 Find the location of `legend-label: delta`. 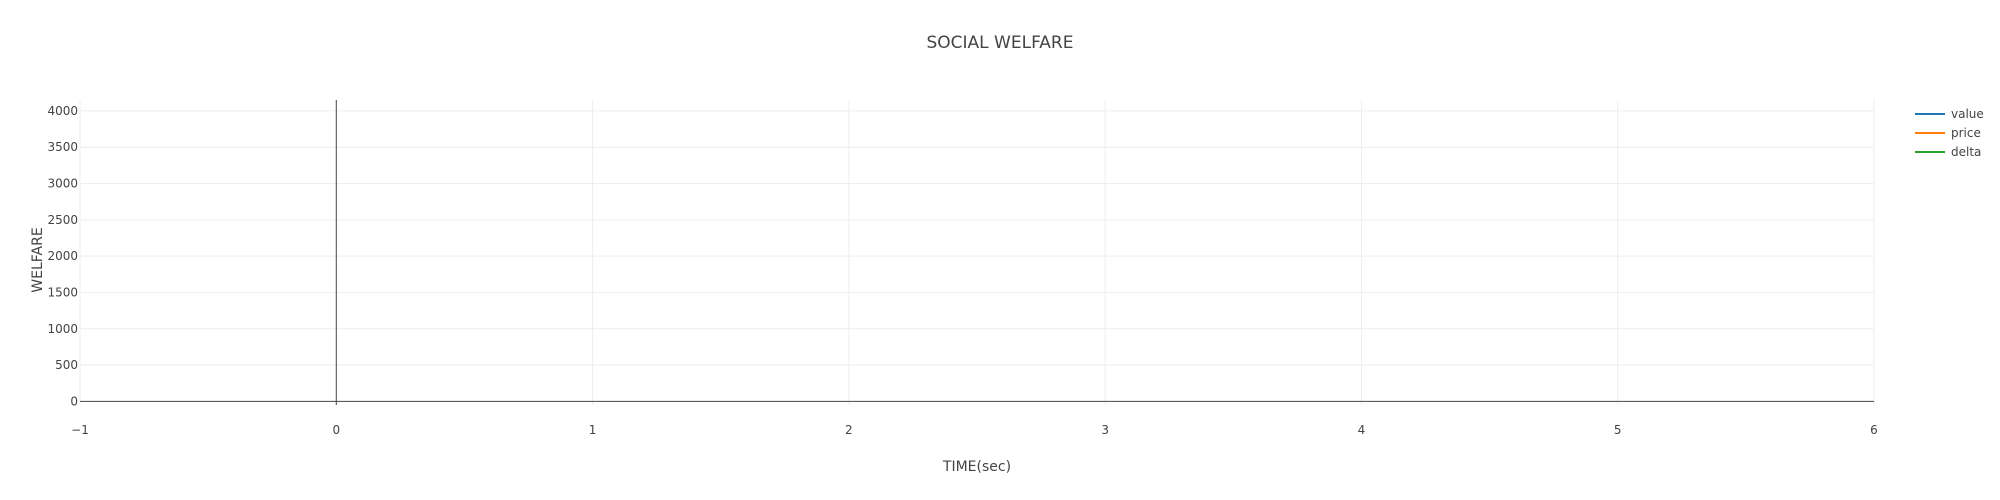

legend-label: delta is located at coordinates (1966, 152).